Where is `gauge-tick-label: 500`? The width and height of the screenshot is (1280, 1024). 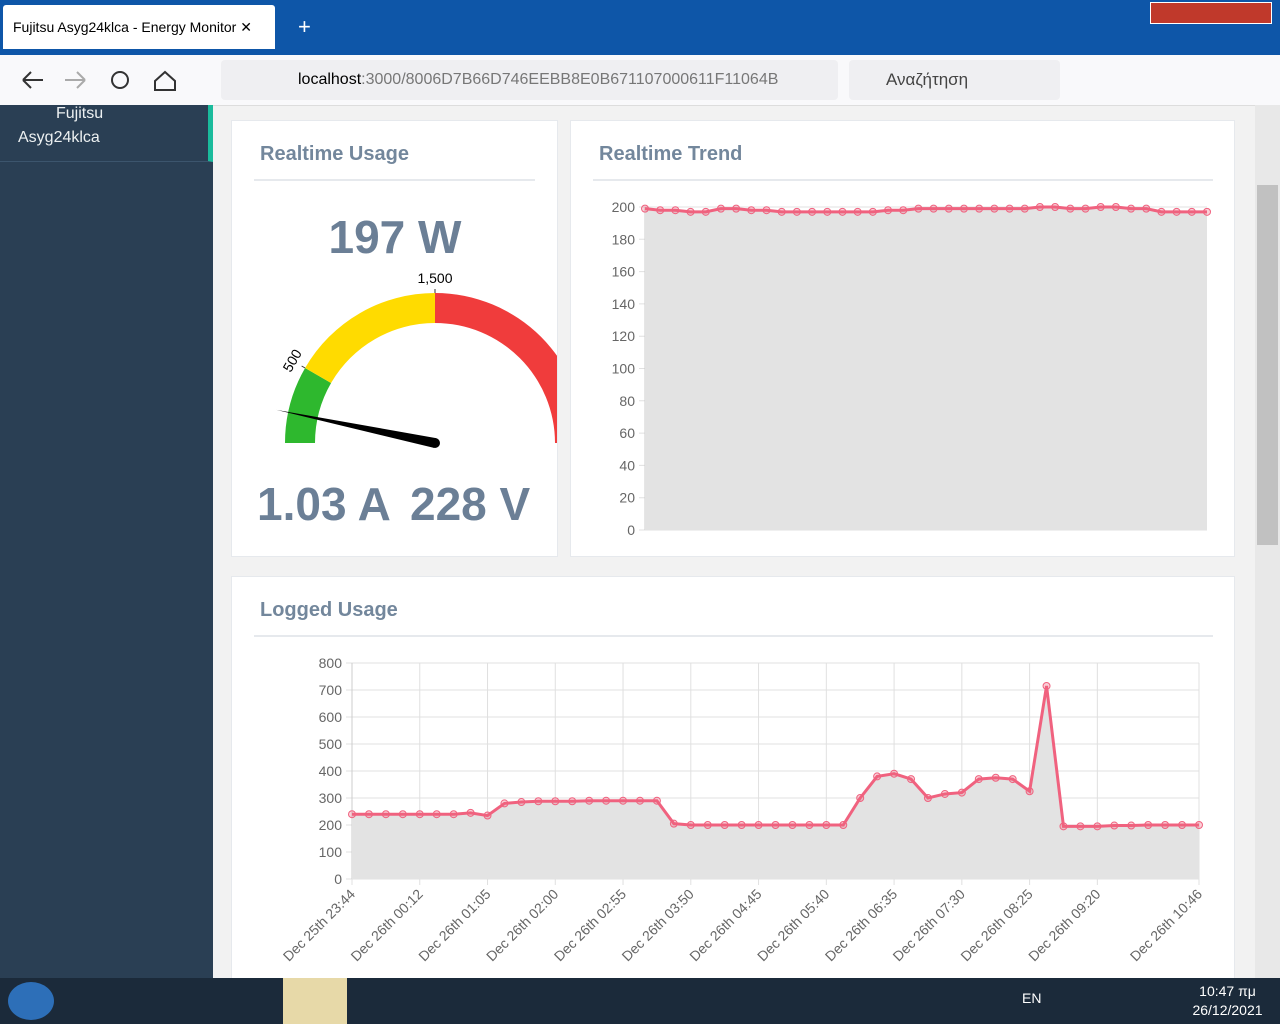 gauge-tick-label: 500 is located at coordinates (292, 360).